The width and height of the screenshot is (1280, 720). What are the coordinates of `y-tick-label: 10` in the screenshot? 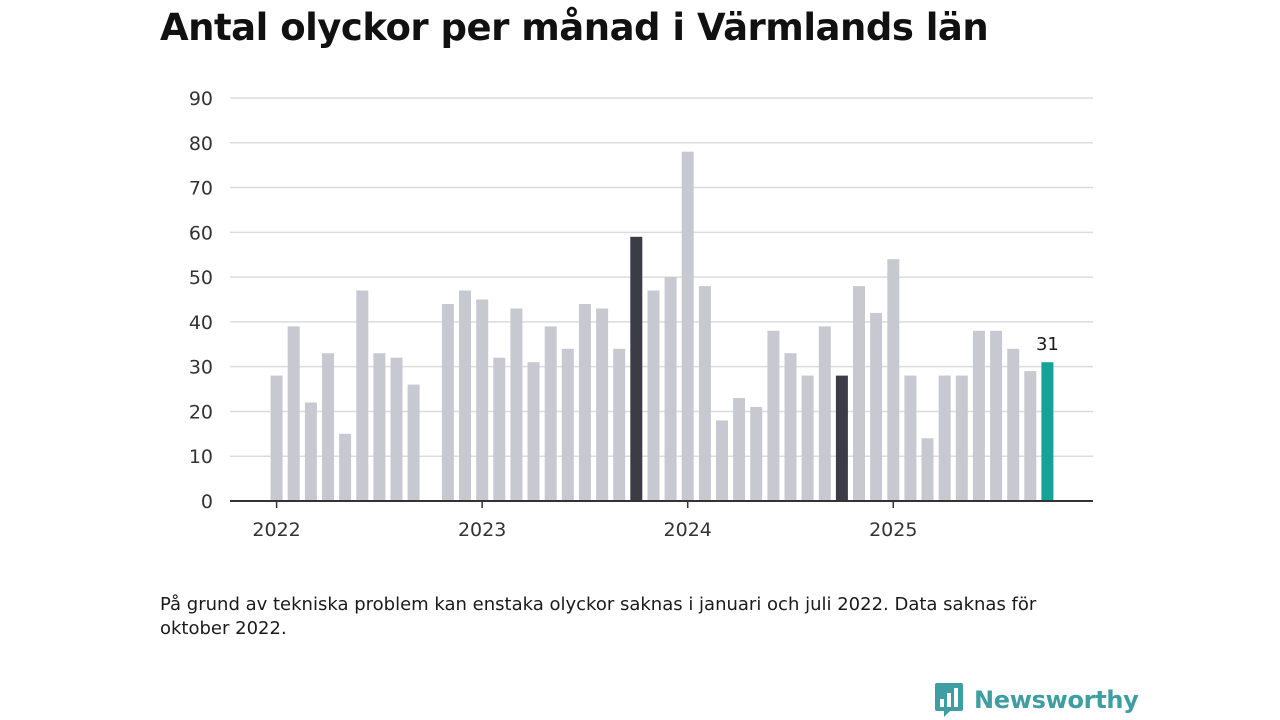 It's located at (201, 457).